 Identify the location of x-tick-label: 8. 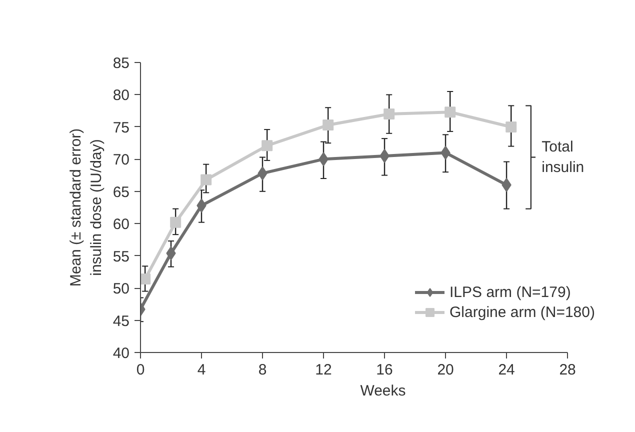
(262, 370).